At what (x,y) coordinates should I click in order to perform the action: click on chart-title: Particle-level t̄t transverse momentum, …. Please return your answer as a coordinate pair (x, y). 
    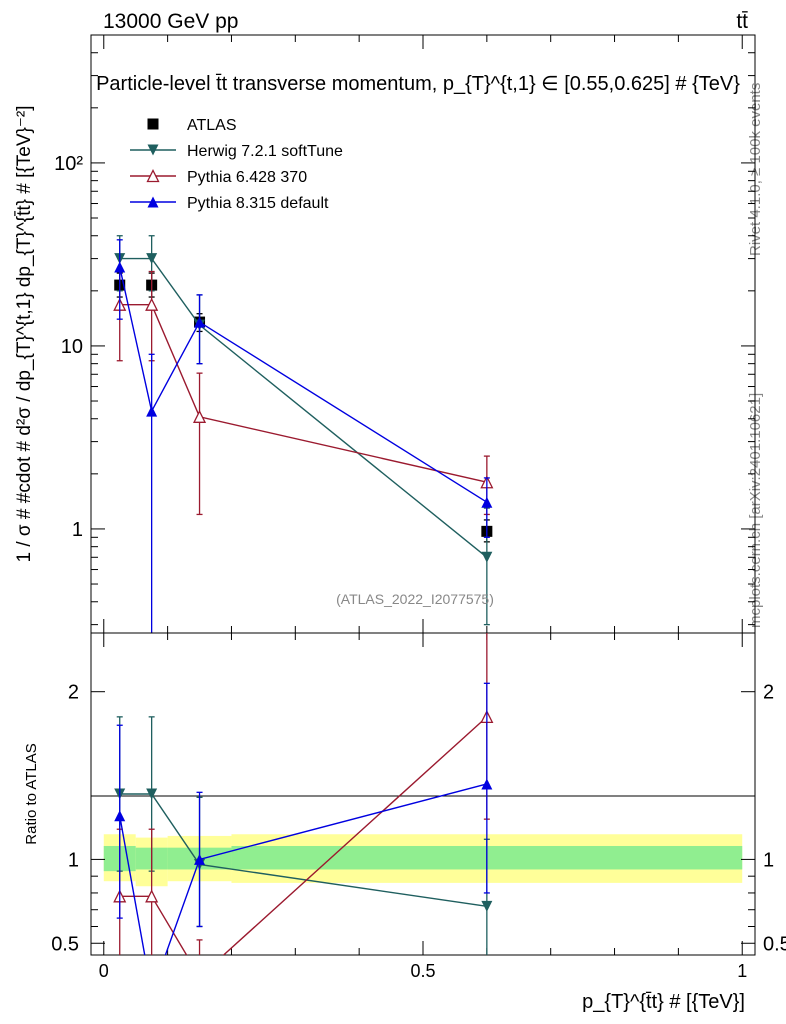
    Looking at the image, I should click on (418, 84).